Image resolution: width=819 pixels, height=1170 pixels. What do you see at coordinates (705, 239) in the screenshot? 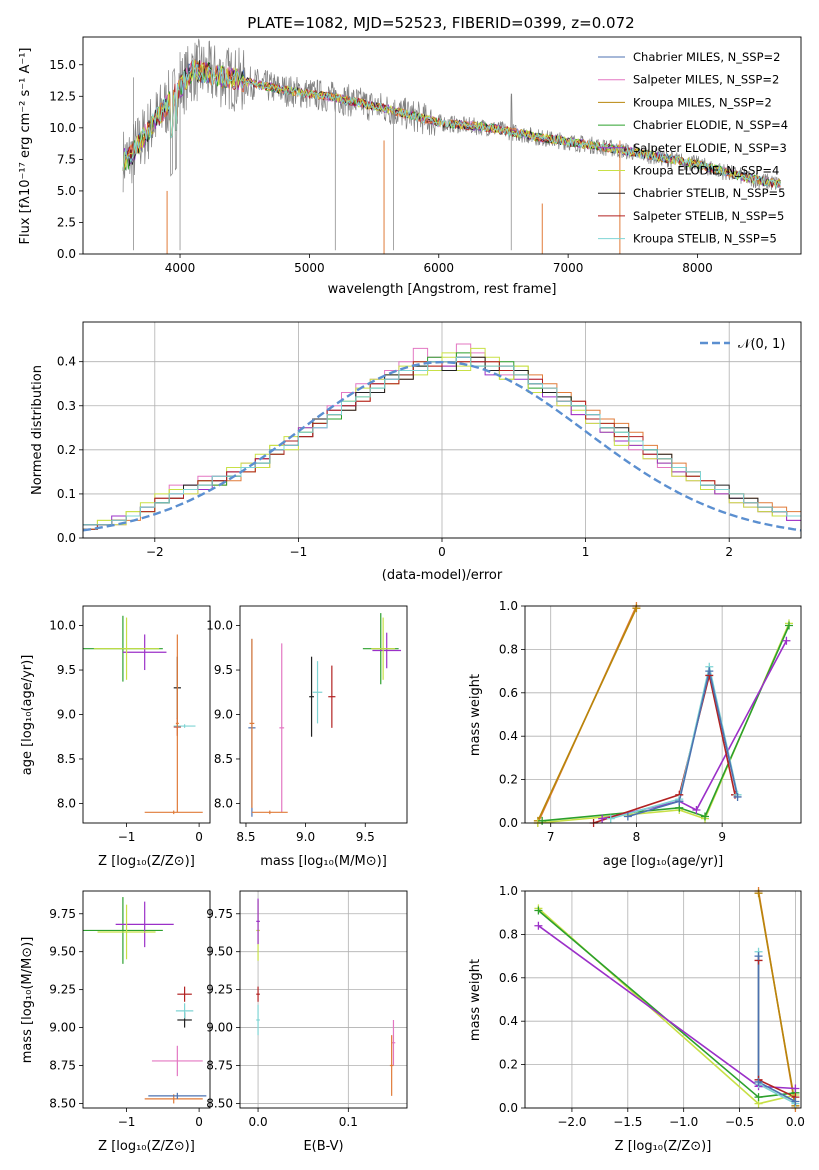
I see `legend-entry: Kroupa STELIB, N_SSP=5` at bounding box center [705, 239].